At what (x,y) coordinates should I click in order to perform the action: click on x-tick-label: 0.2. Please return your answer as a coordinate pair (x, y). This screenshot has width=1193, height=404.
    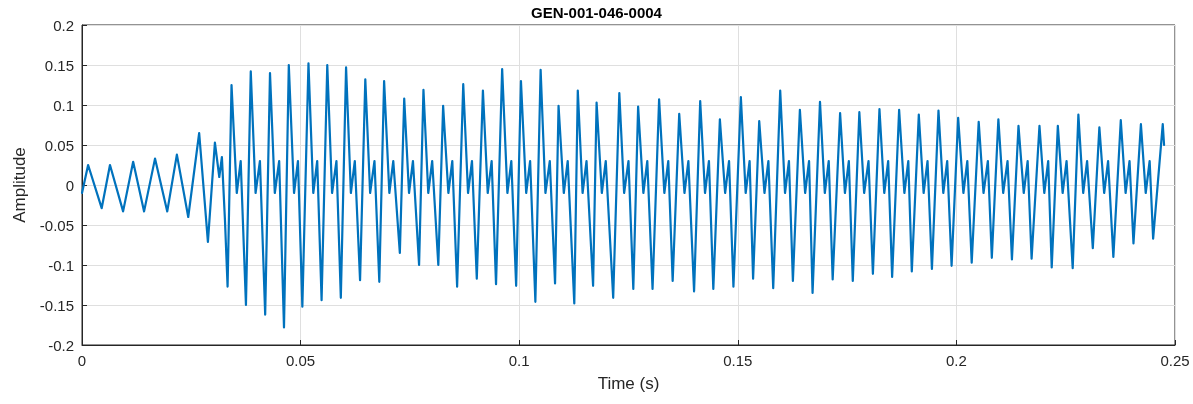
    Looking at the image, I should click on (956, 360).